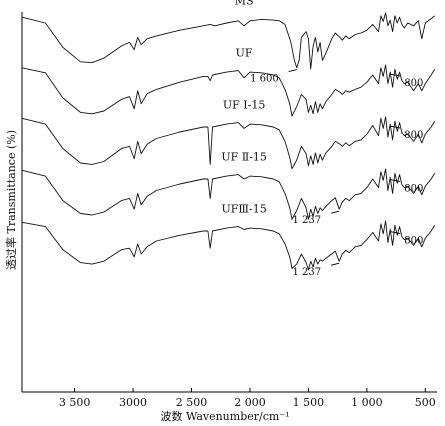 The image size is (445, 426). What do you see at coordinates (425, 402) in the screenshot?
I see `x-tick-label: 500` at bounding box center [425, 402].